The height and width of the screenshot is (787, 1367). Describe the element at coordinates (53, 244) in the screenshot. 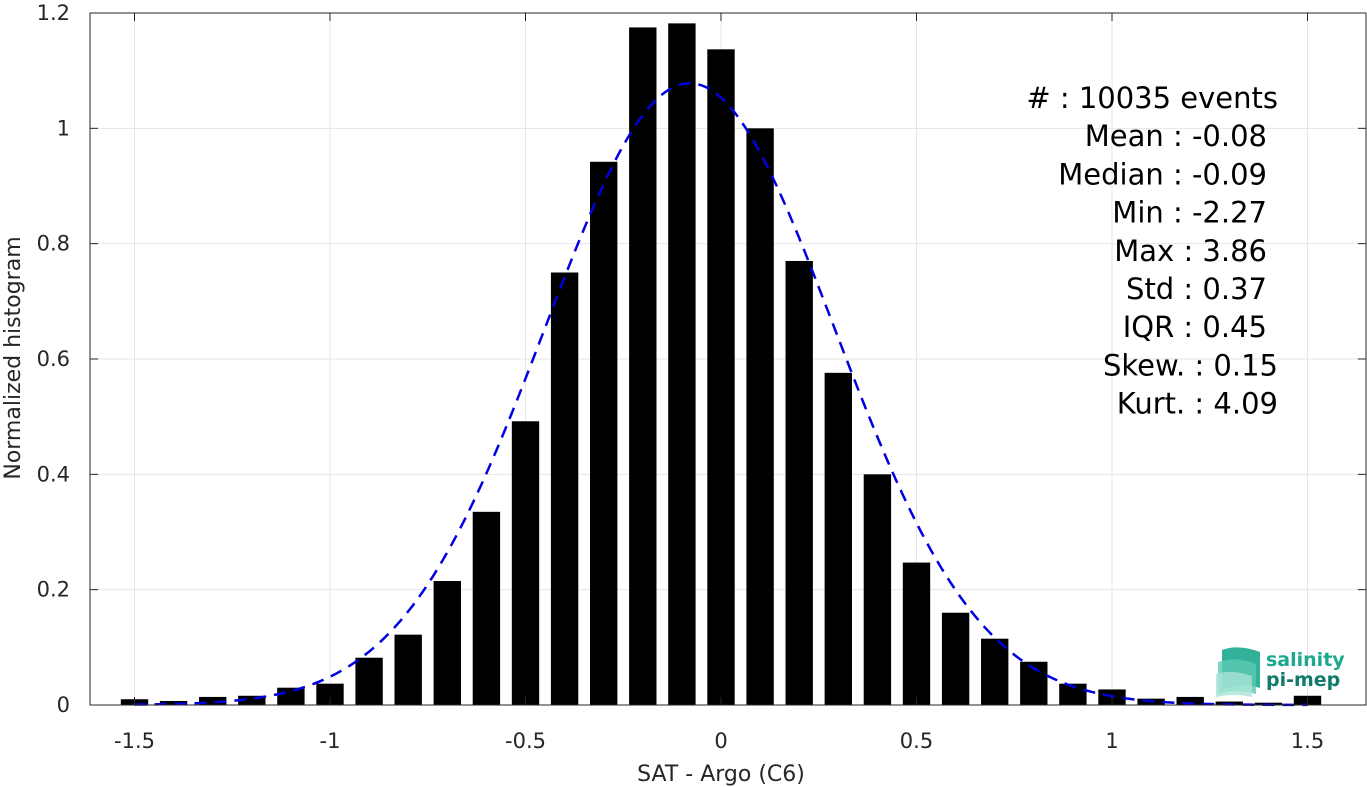

I see `y-tick-label: 0.8` at that location.